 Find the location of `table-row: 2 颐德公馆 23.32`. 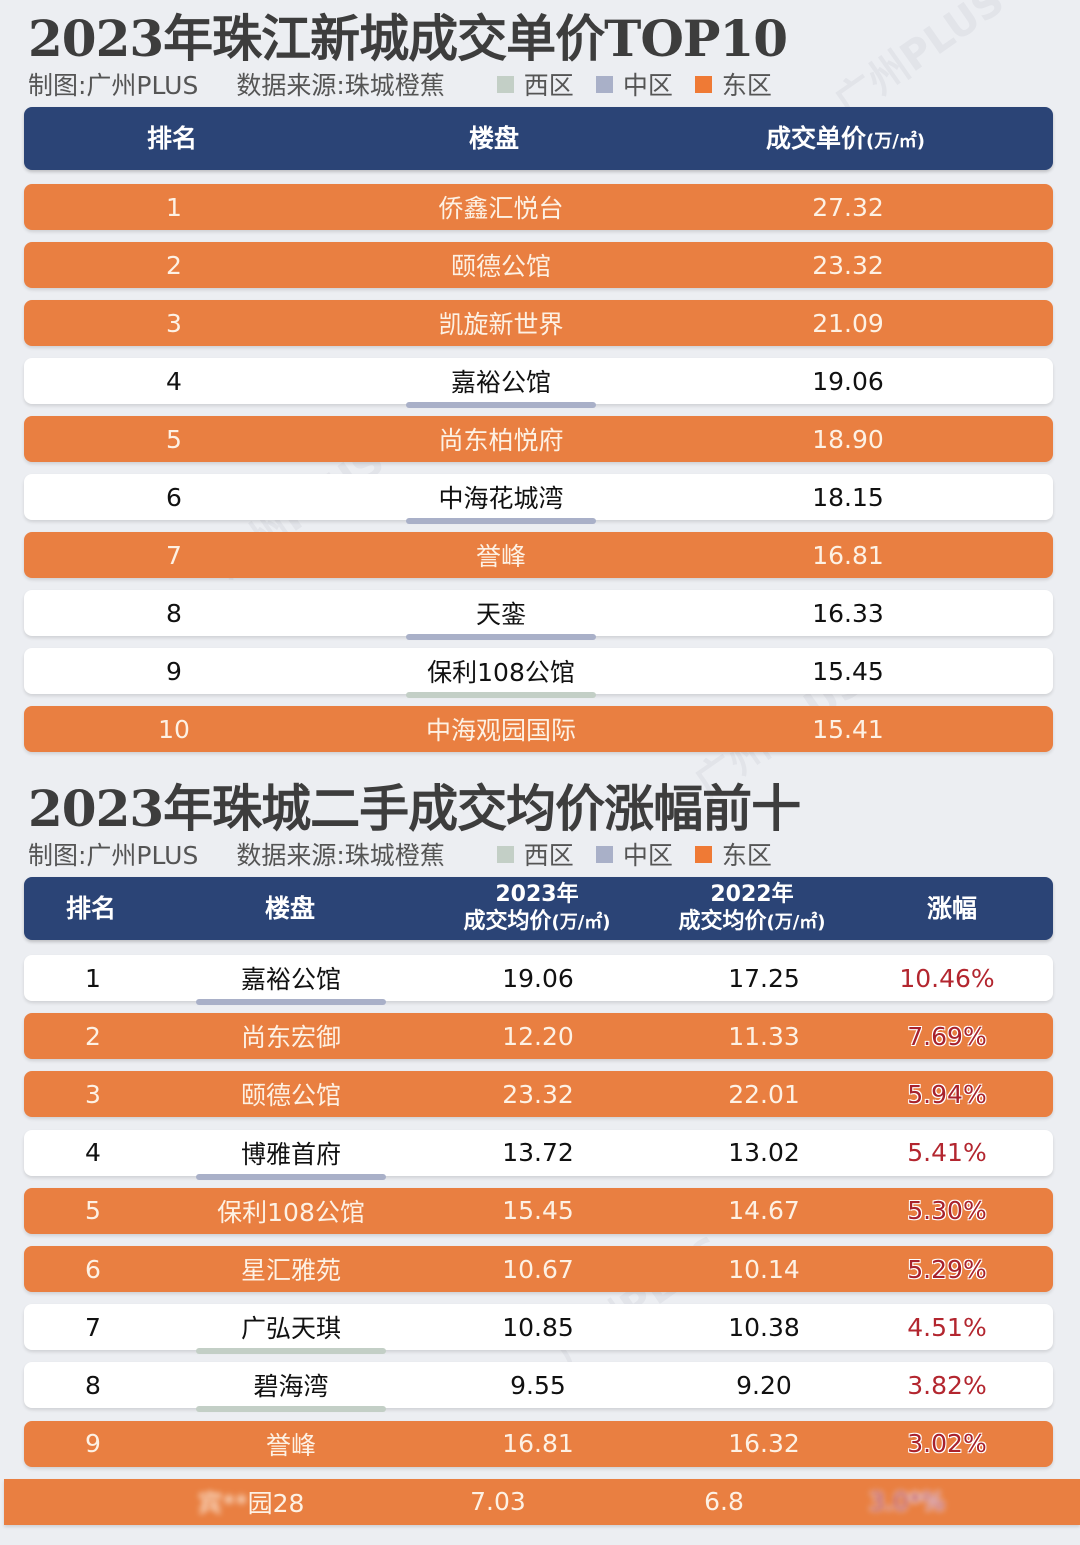

table-row: 2 颐德公馆 23.32 is located at coordinates (538, 265).